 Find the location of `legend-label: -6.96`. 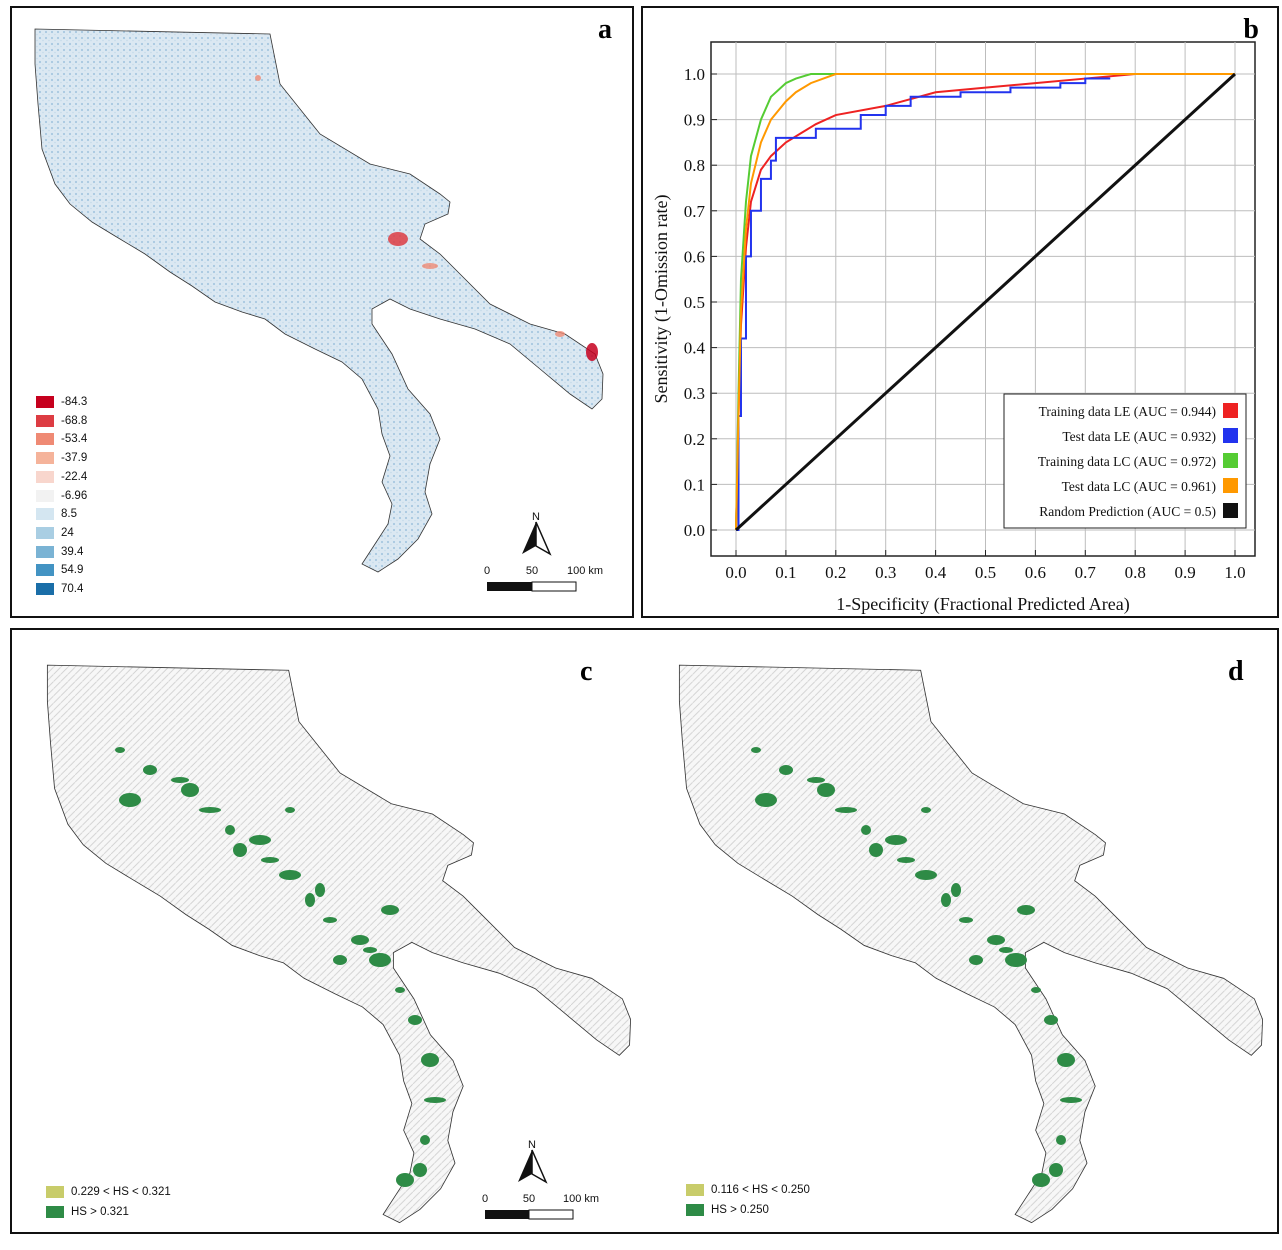

legend-label: -6.96 is located at coordinates (74, 495).